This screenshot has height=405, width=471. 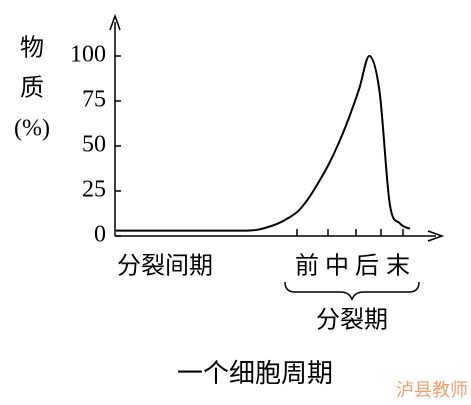 I want to click on y-label: 质, so click(x=32, y=88).